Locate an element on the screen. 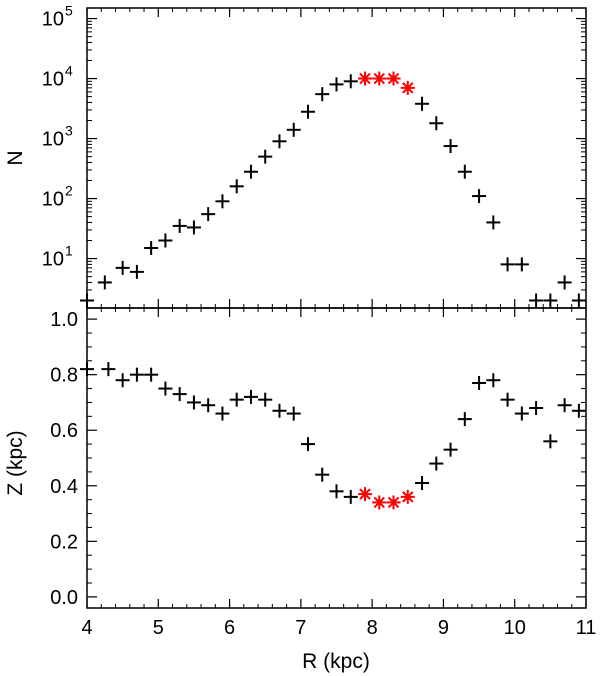 The height and width of the screenshot is (676, 600). y-tick-exponent: 2 is located at coordinates (69, 191).